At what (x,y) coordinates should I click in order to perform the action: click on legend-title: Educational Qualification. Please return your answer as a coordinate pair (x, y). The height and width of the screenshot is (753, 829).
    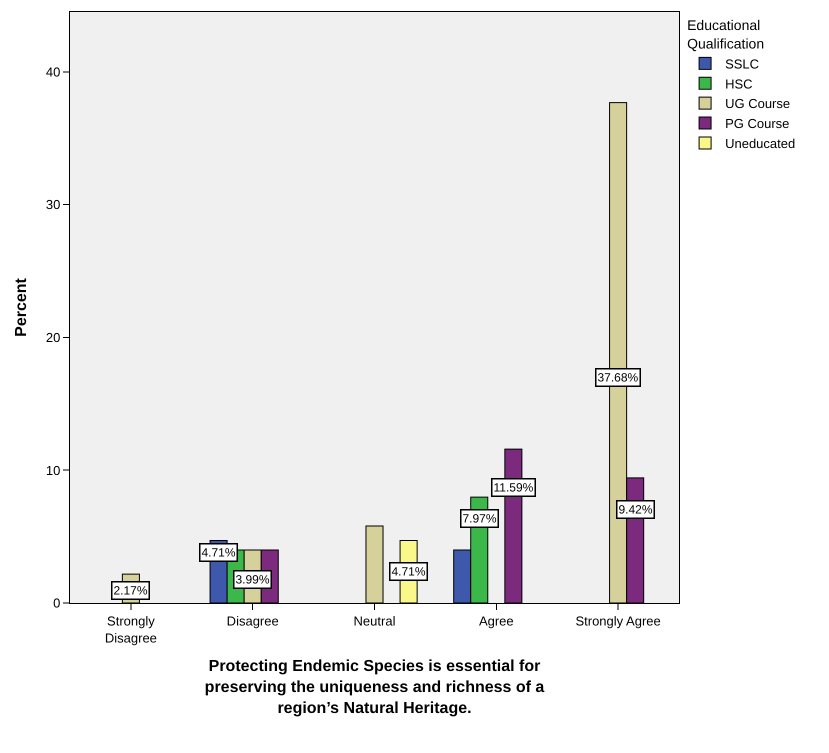
    Looking at the image, I should click on (725, 34).